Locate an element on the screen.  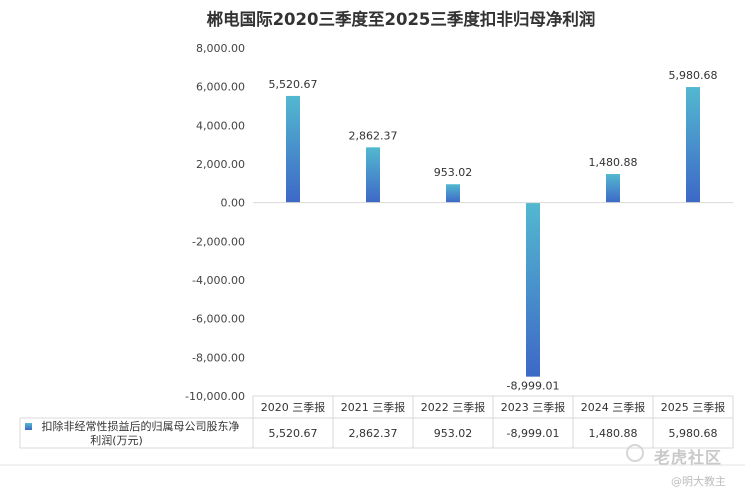
table-value: 1,480.88 is located at coordinates (613, 433).